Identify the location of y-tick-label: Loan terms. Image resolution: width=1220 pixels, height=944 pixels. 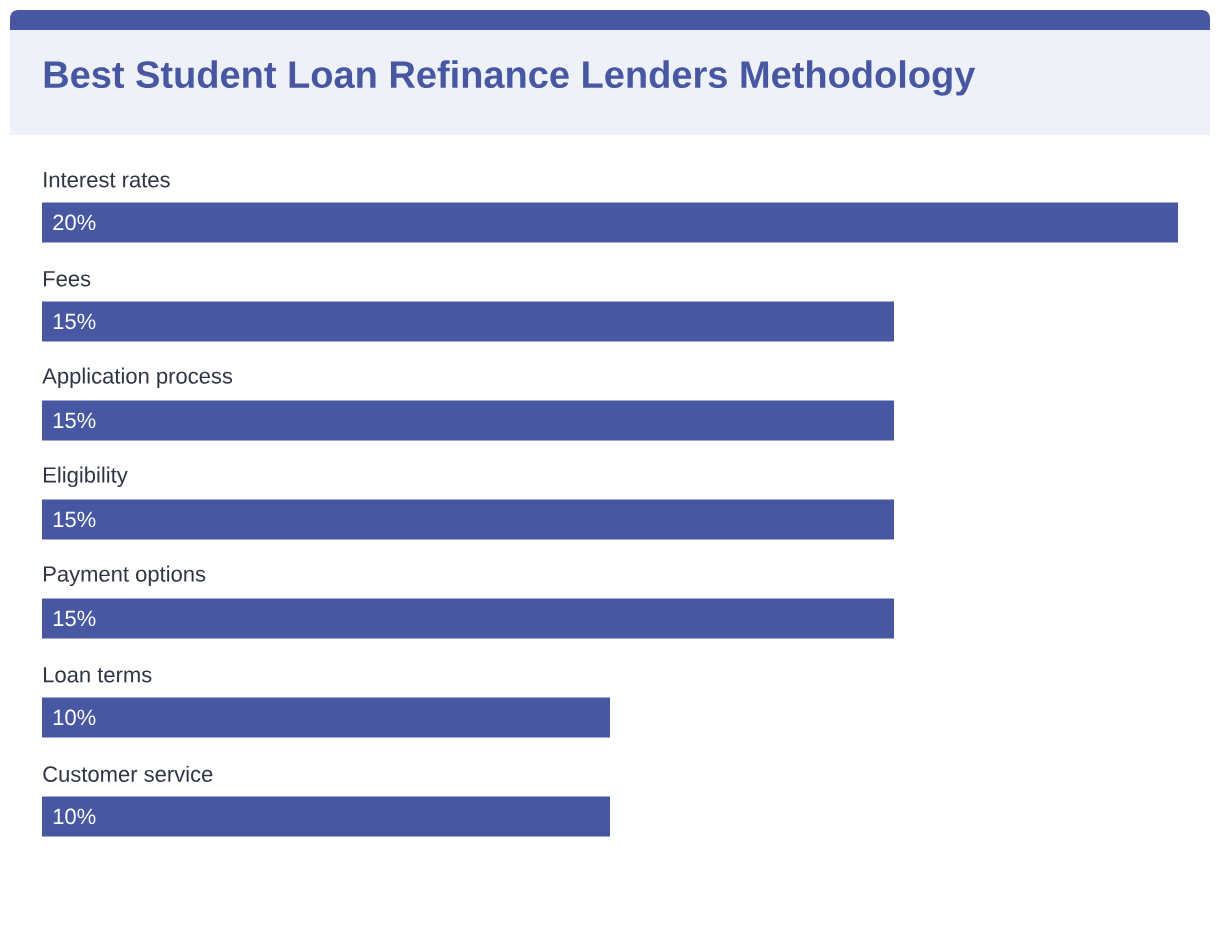
(98, 675).